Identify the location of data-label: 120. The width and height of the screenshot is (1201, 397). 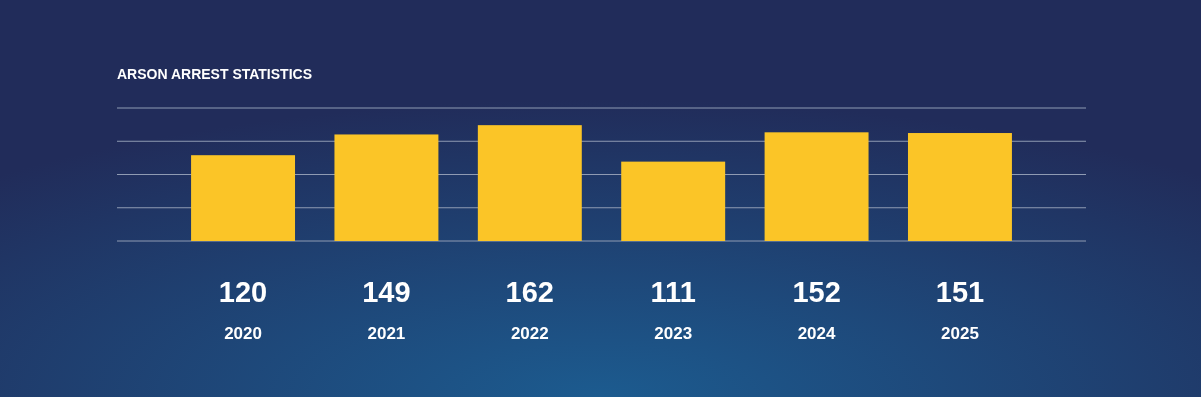
(243, 292).